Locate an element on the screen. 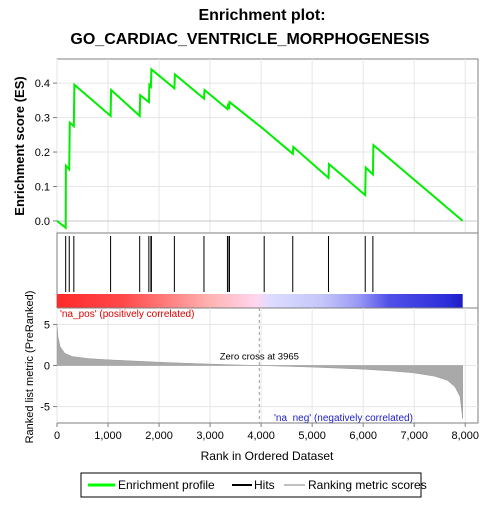 The image size is (500, 505). chart-title-line1: Enrichment plot: is located at coordinates (261, 15).